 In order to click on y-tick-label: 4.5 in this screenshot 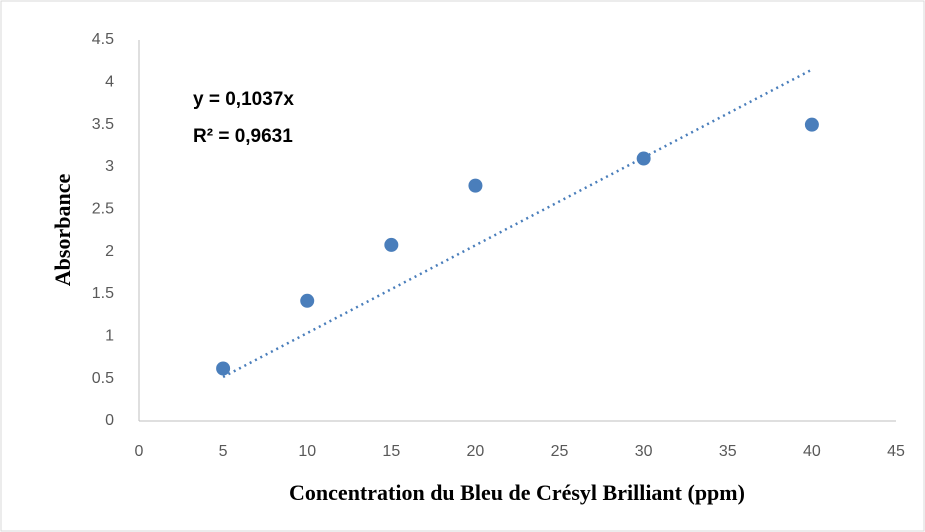, I will do `click(103, 39)`.